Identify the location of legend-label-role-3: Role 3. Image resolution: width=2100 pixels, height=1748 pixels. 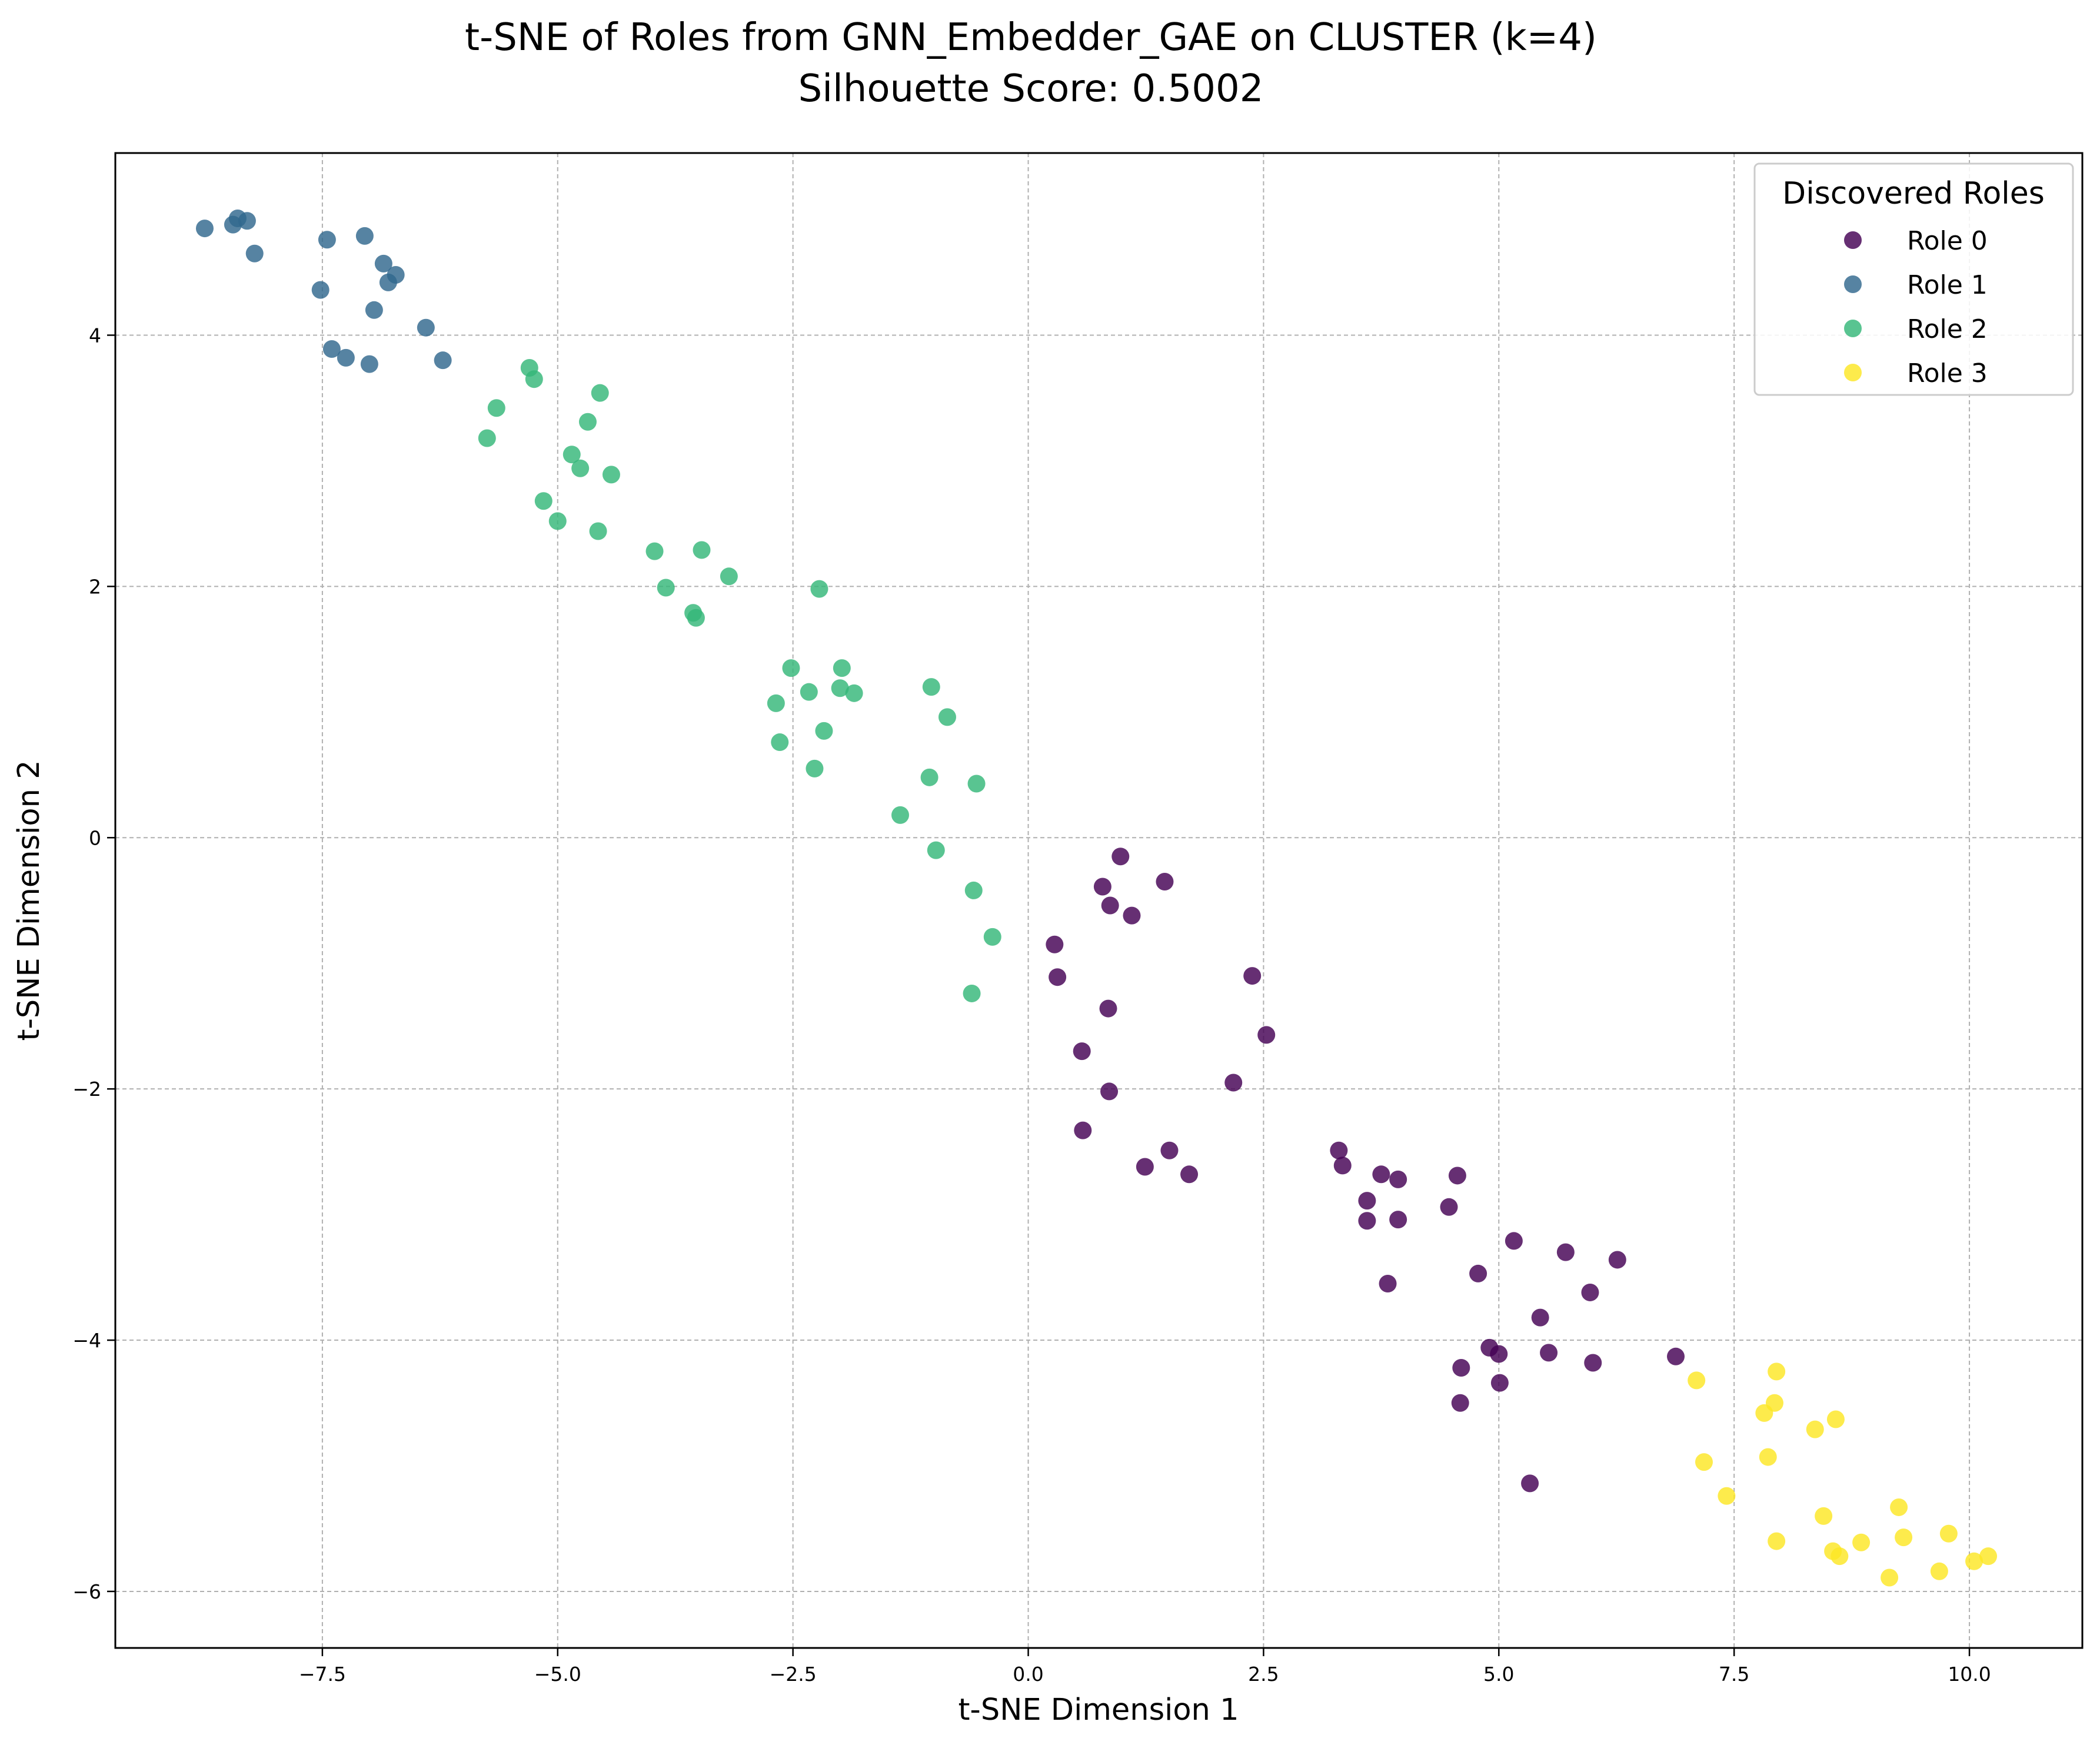
(1947, 373).